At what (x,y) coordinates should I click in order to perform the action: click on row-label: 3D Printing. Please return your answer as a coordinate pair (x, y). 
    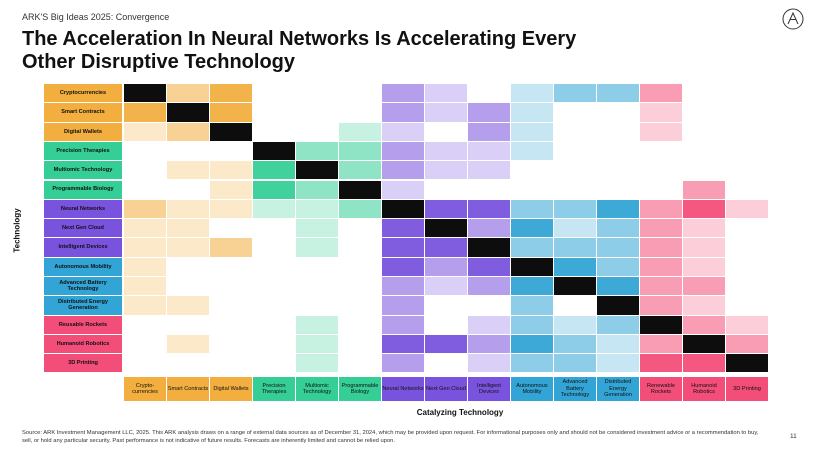
    Looking at the image, I should click on (83, 363).